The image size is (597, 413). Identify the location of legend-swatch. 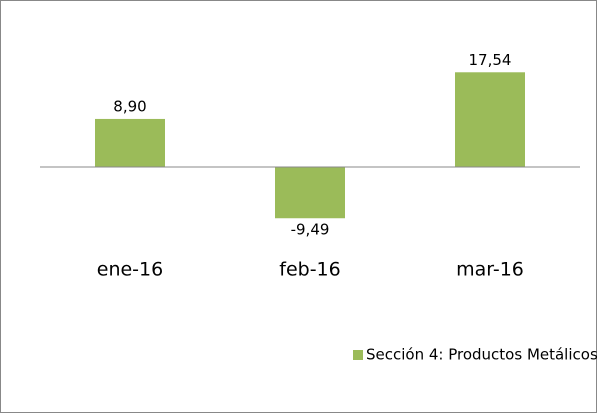
(358, 355).